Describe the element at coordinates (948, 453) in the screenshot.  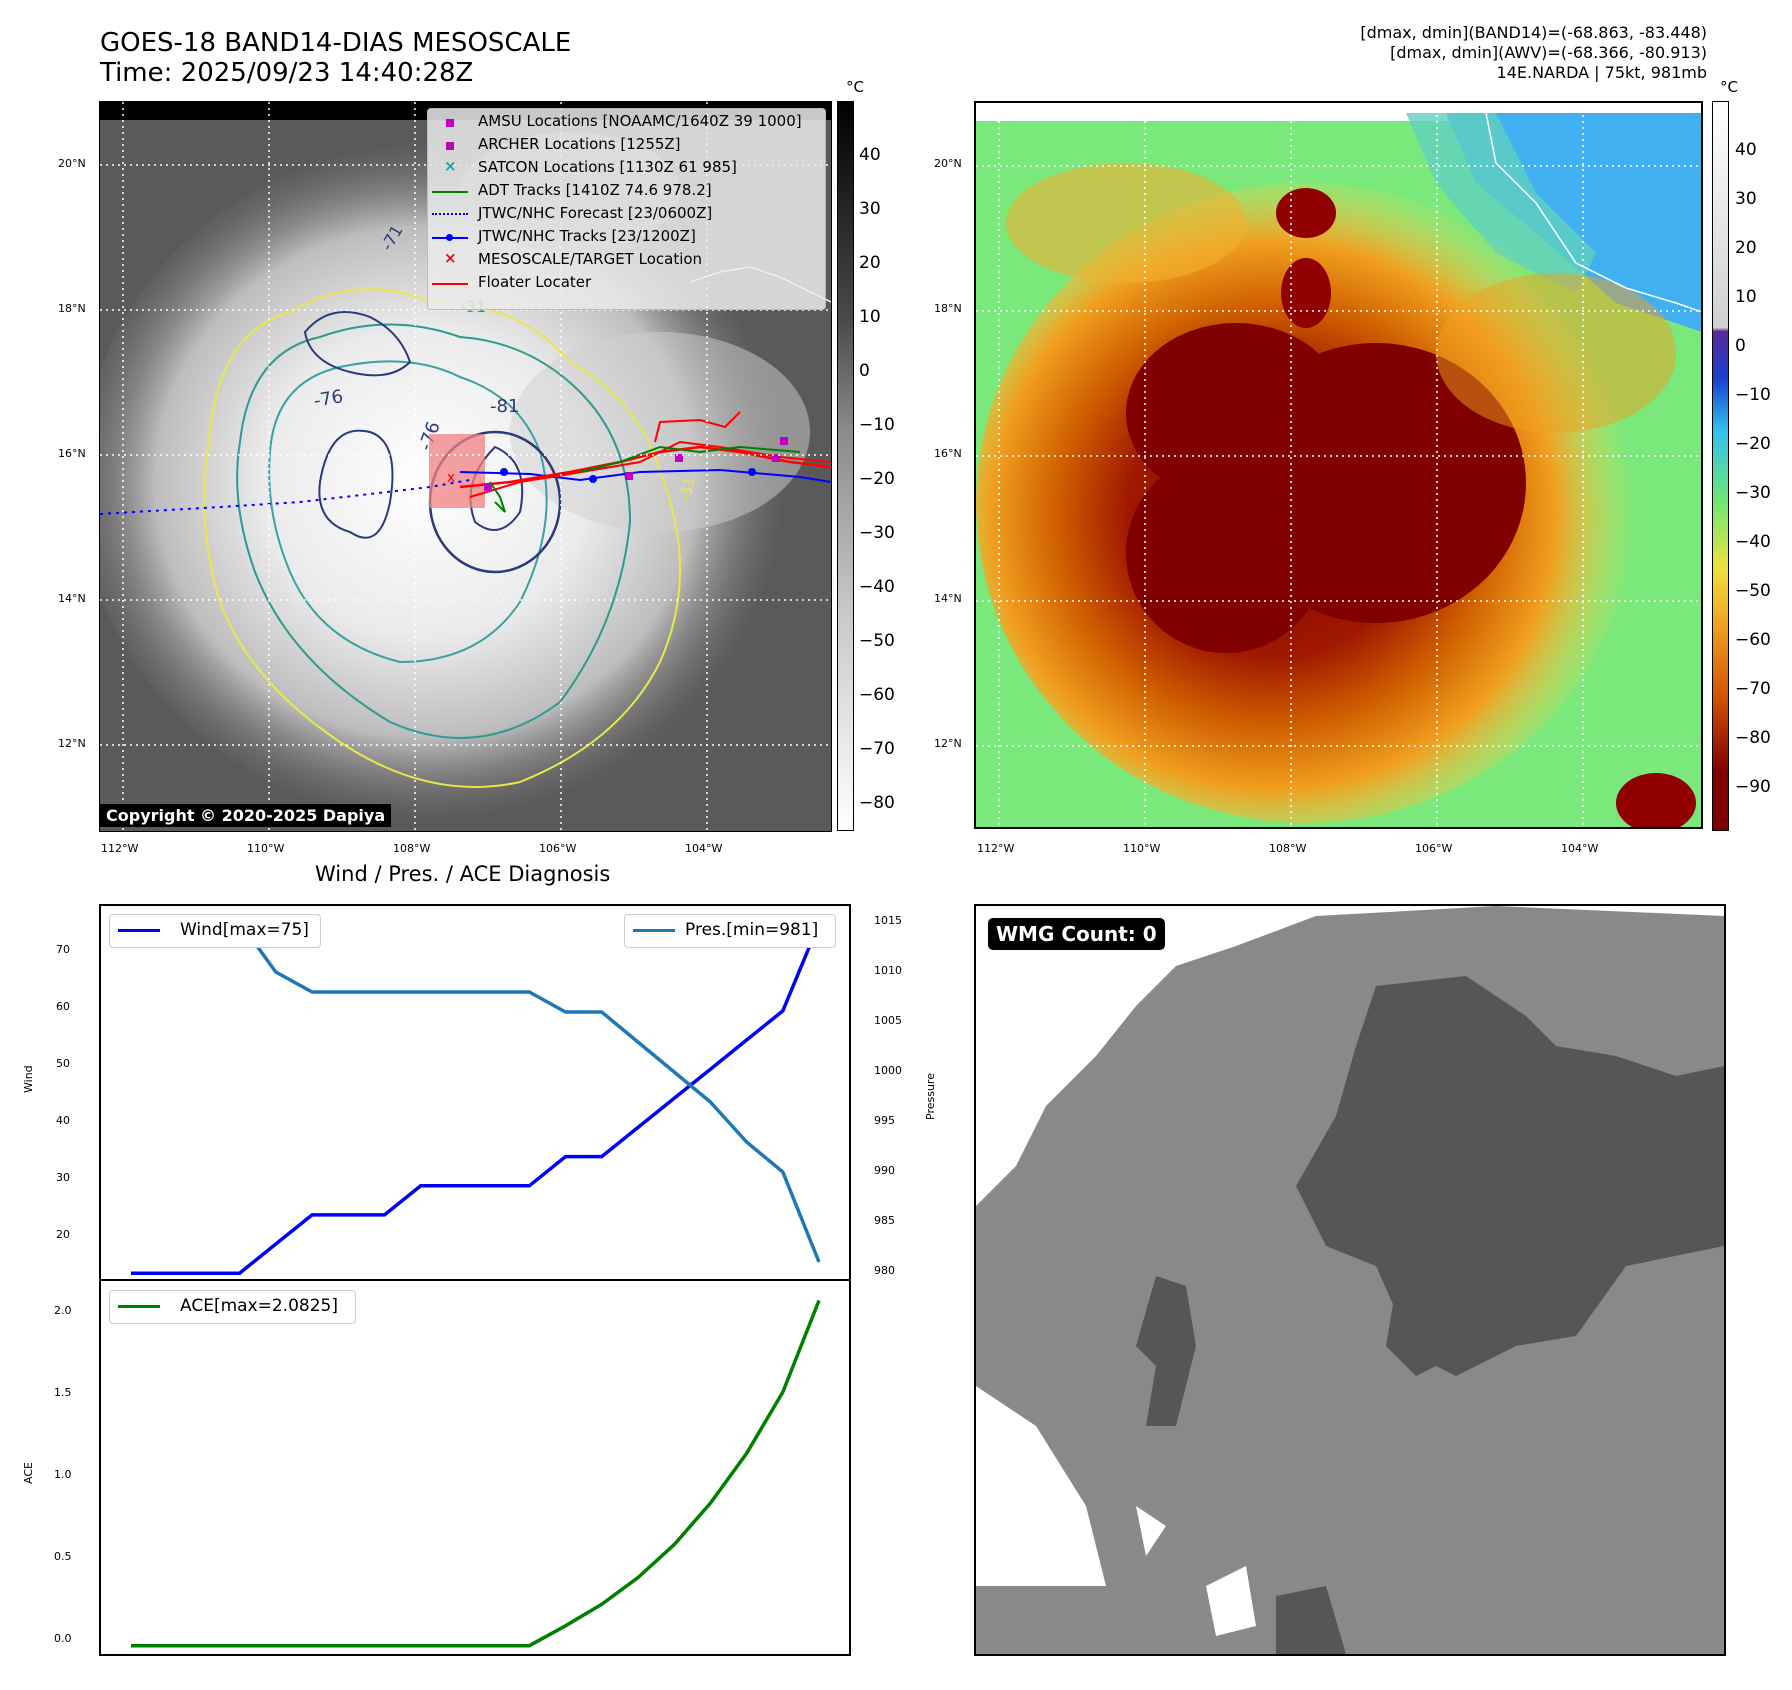
I see `lat-label: 16°N` at that location.